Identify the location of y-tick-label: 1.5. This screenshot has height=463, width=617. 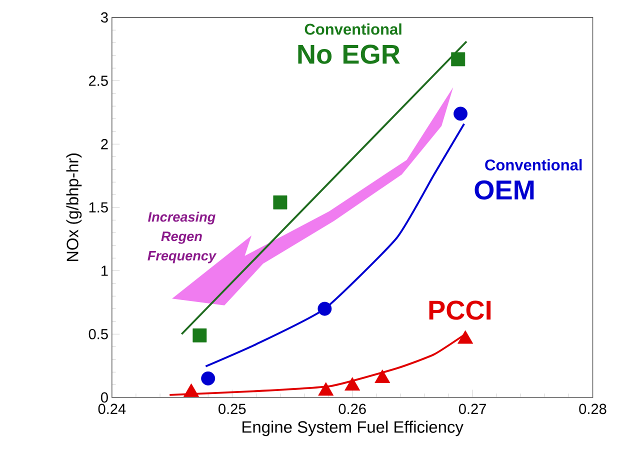
(98, 207).